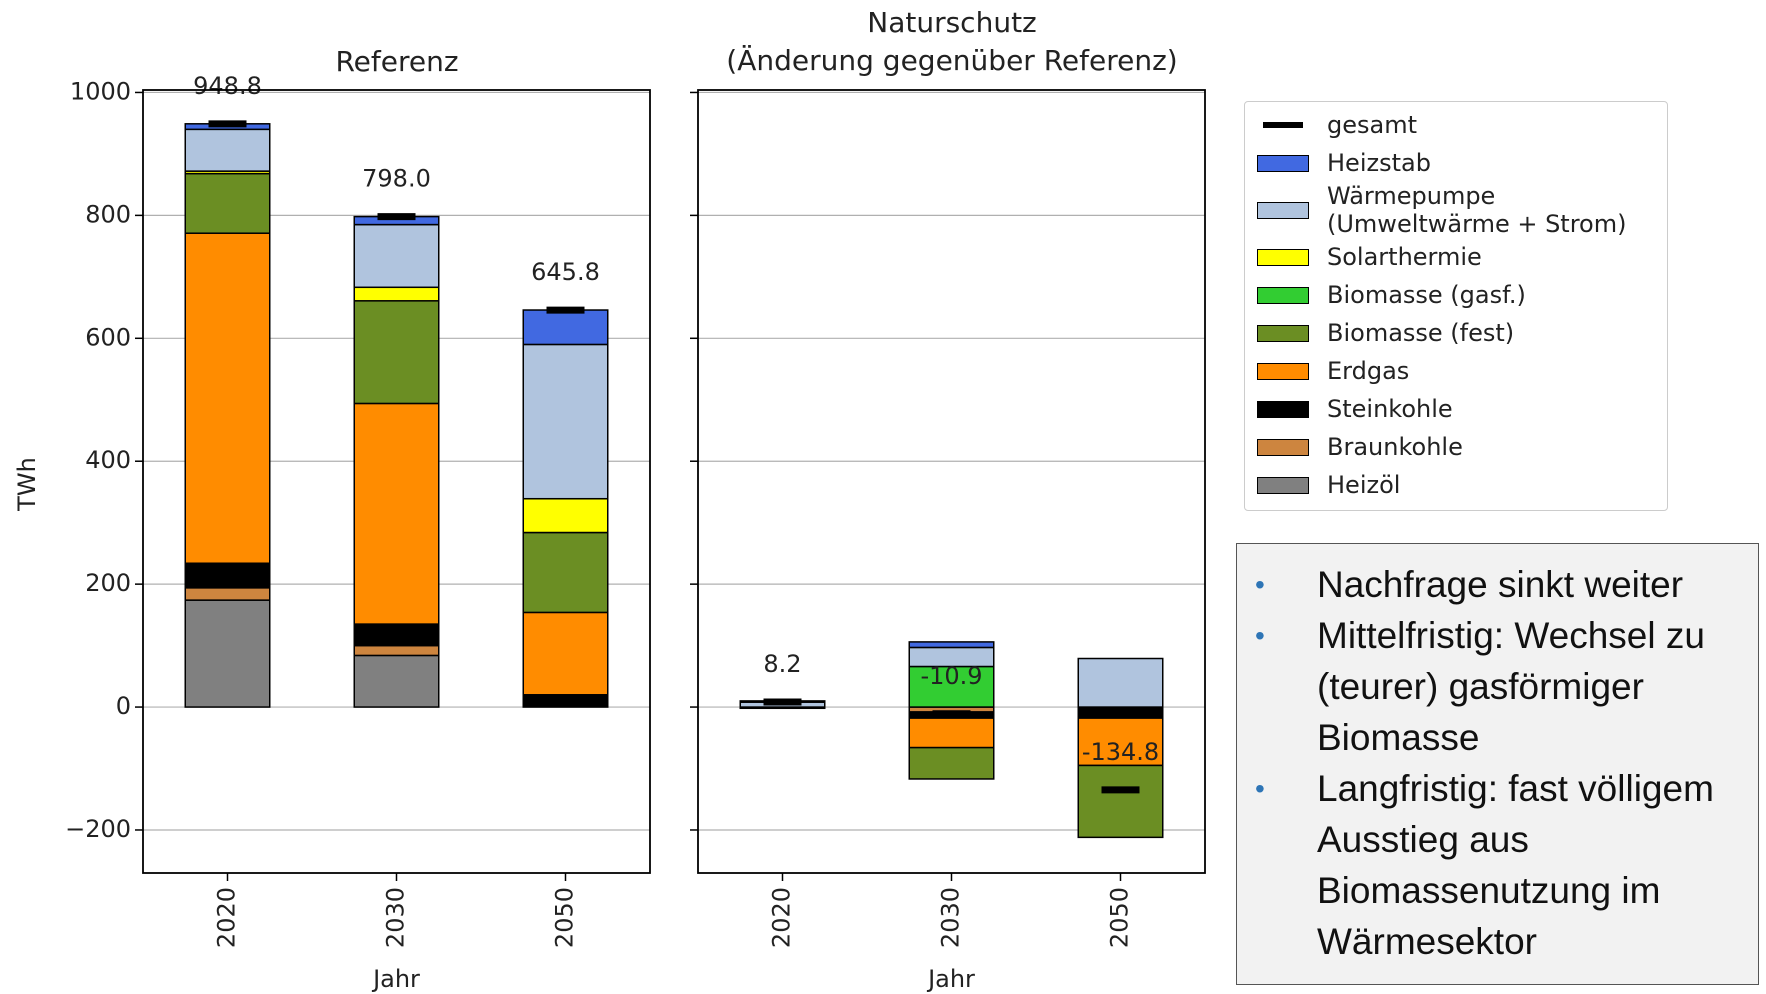  What do you see at coordinates (1502, 584) in the screenshot?
I see `bullet: Nachfrage sinkt weiter` at bounding box center [1502, 584].